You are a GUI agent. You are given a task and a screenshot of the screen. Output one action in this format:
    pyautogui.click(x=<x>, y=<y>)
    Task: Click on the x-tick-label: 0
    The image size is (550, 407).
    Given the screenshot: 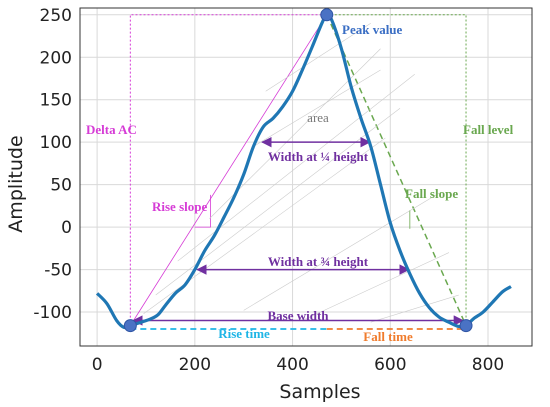 What is the action you would take?
    pyautogui.click(x=97, y=365)
    